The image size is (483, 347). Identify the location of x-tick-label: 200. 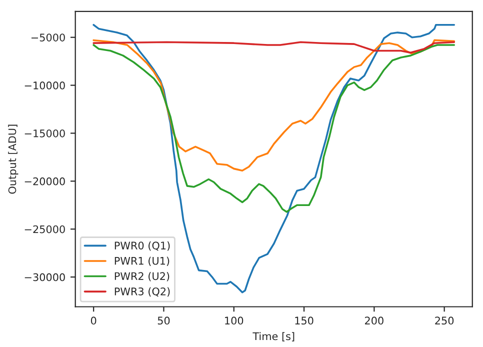
(374, 320).